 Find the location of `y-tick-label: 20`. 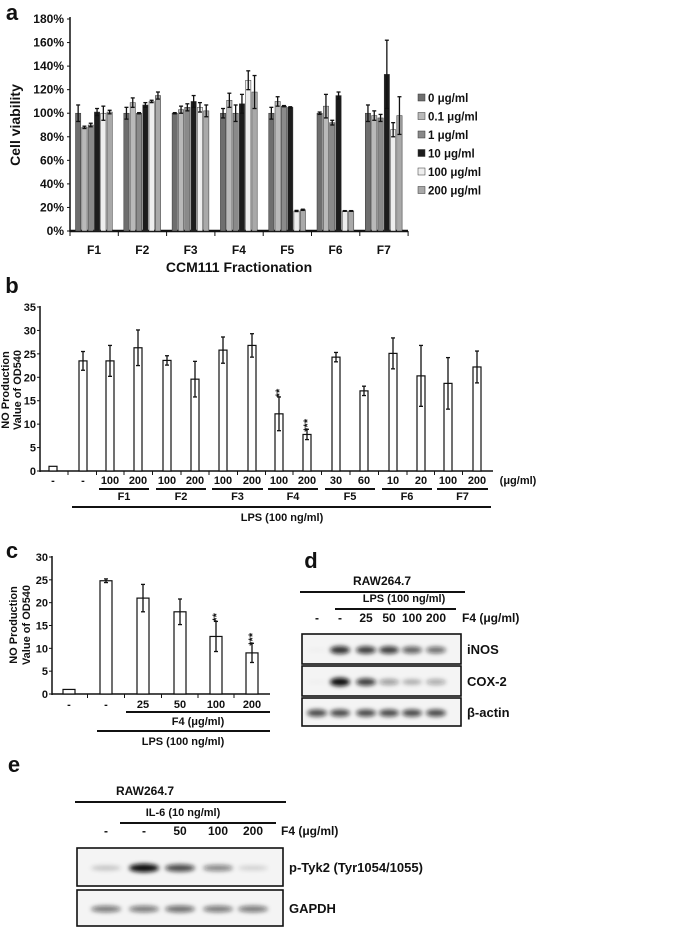

y-tick-label: 20 is located at coordinates (30, 378).